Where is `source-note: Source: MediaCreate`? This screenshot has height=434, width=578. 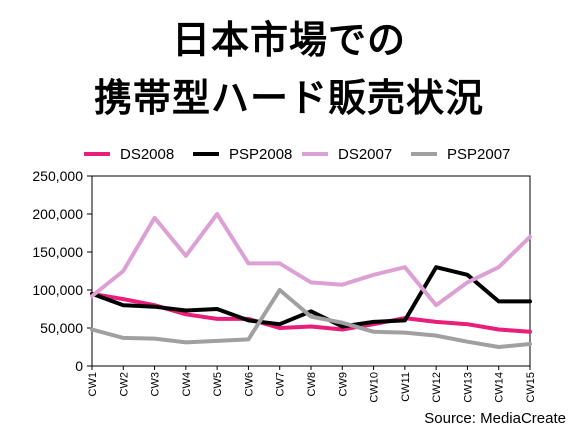 source-note: Source: MediaCreate is located at coordinates (495, 418).